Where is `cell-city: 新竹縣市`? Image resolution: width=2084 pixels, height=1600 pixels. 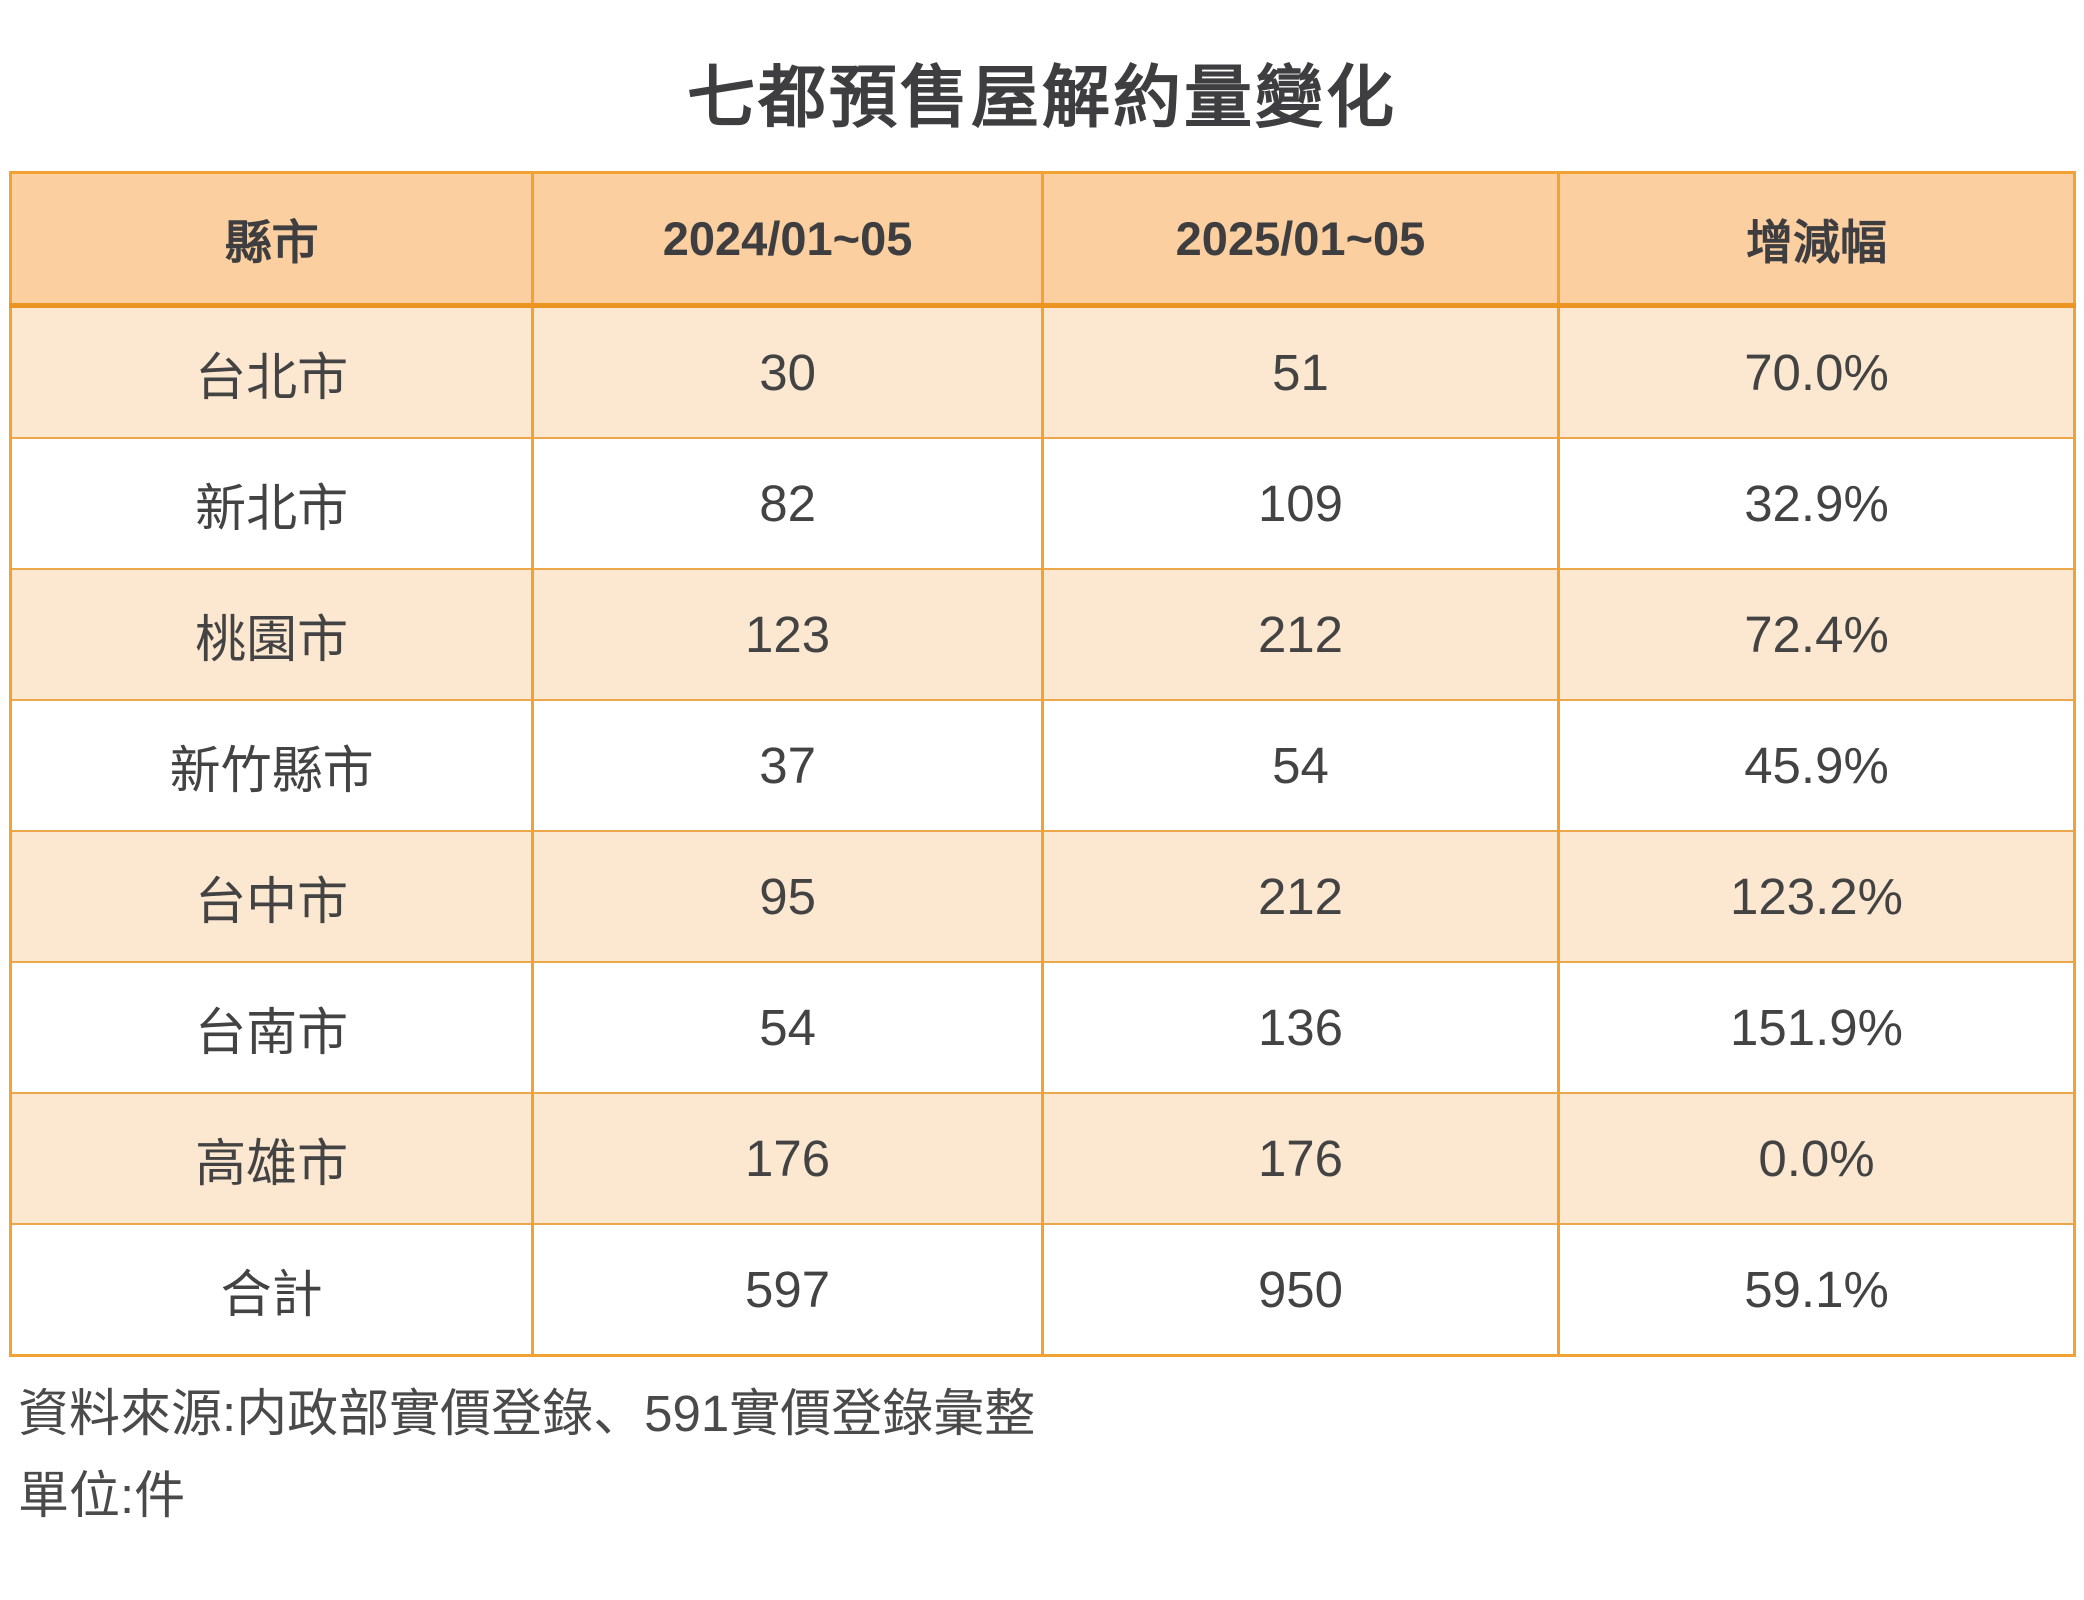
cell-city: 新竹縣市 is located at coordinates (271, 766).